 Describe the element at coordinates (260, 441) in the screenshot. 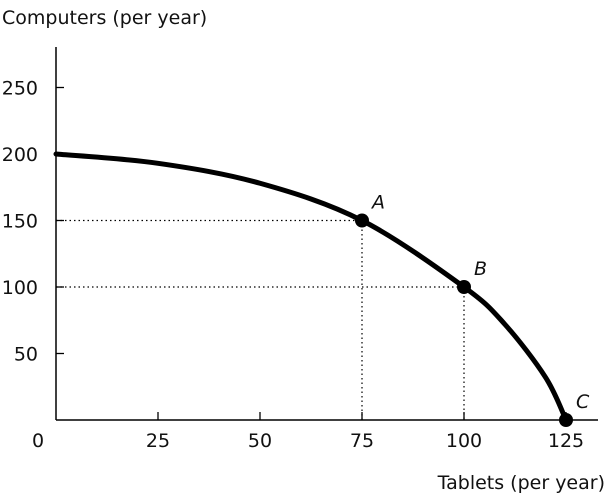

I see `x-tick-label: 50` at that location.